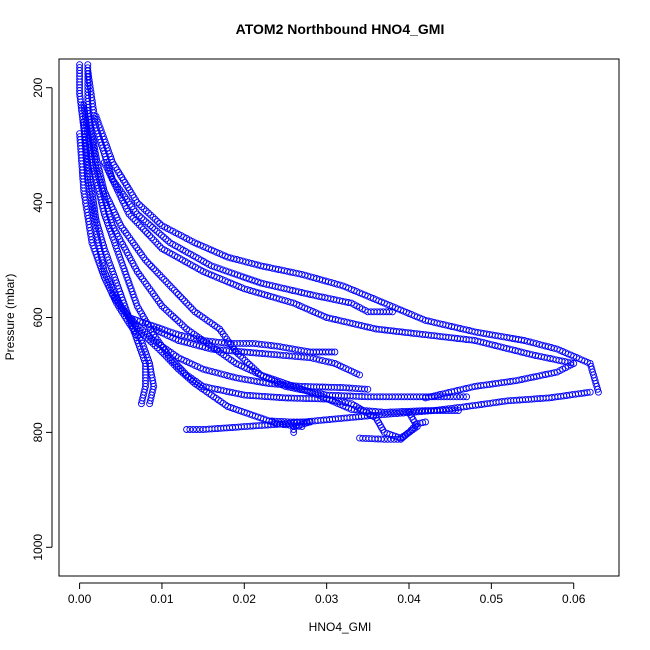  I want to click on y-axis: 200 400 600 800 1000, so click(42, 319).